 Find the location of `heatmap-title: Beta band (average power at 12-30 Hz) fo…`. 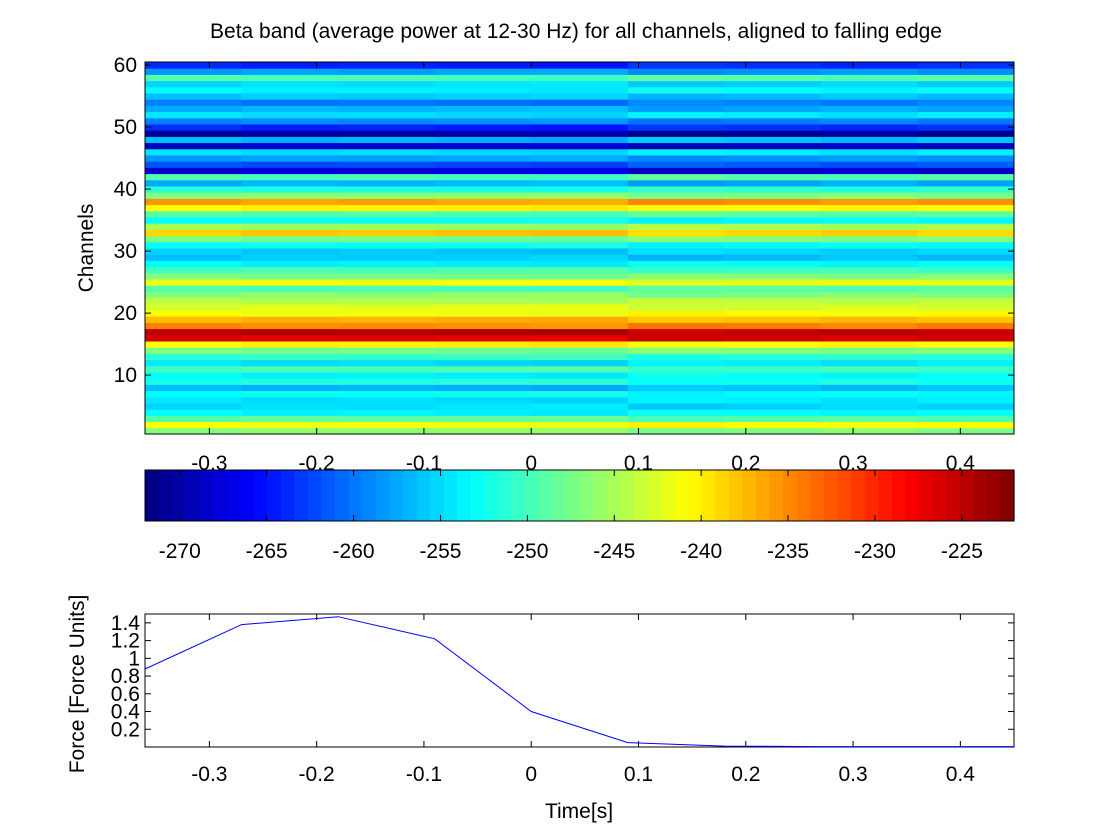

heatmap-title: Beta band (average power at 12-30 Hz) fo… is located at coordinates (576, 31).